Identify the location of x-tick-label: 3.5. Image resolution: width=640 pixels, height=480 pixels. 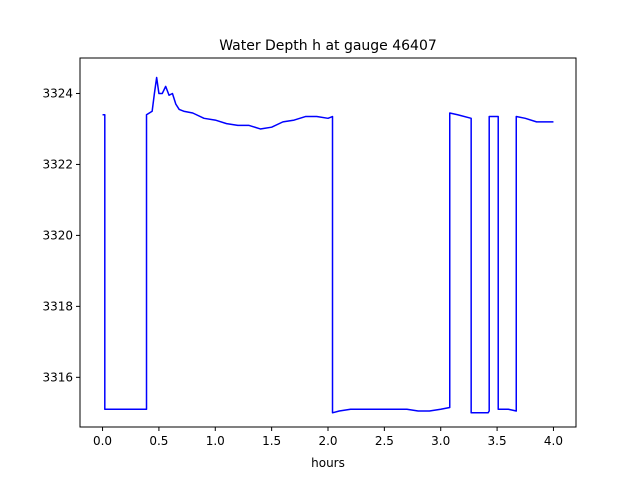
(497, 441).